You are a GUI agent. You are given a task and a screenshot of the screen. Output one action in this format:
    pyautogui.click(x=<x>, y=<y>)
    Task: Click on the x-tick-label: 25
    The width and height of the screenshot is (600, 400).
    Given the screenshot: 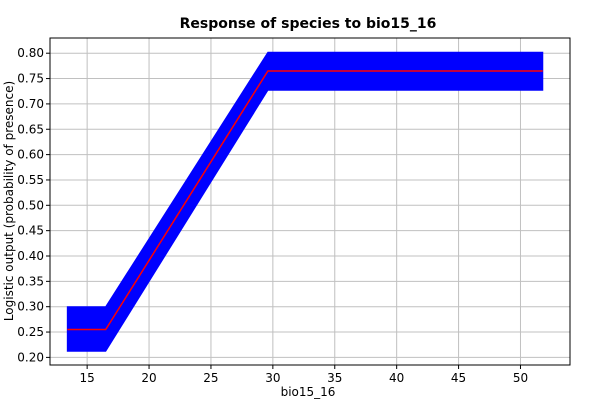 What is the action you would take?
    pyautogui.click(x=210, y=378)
    